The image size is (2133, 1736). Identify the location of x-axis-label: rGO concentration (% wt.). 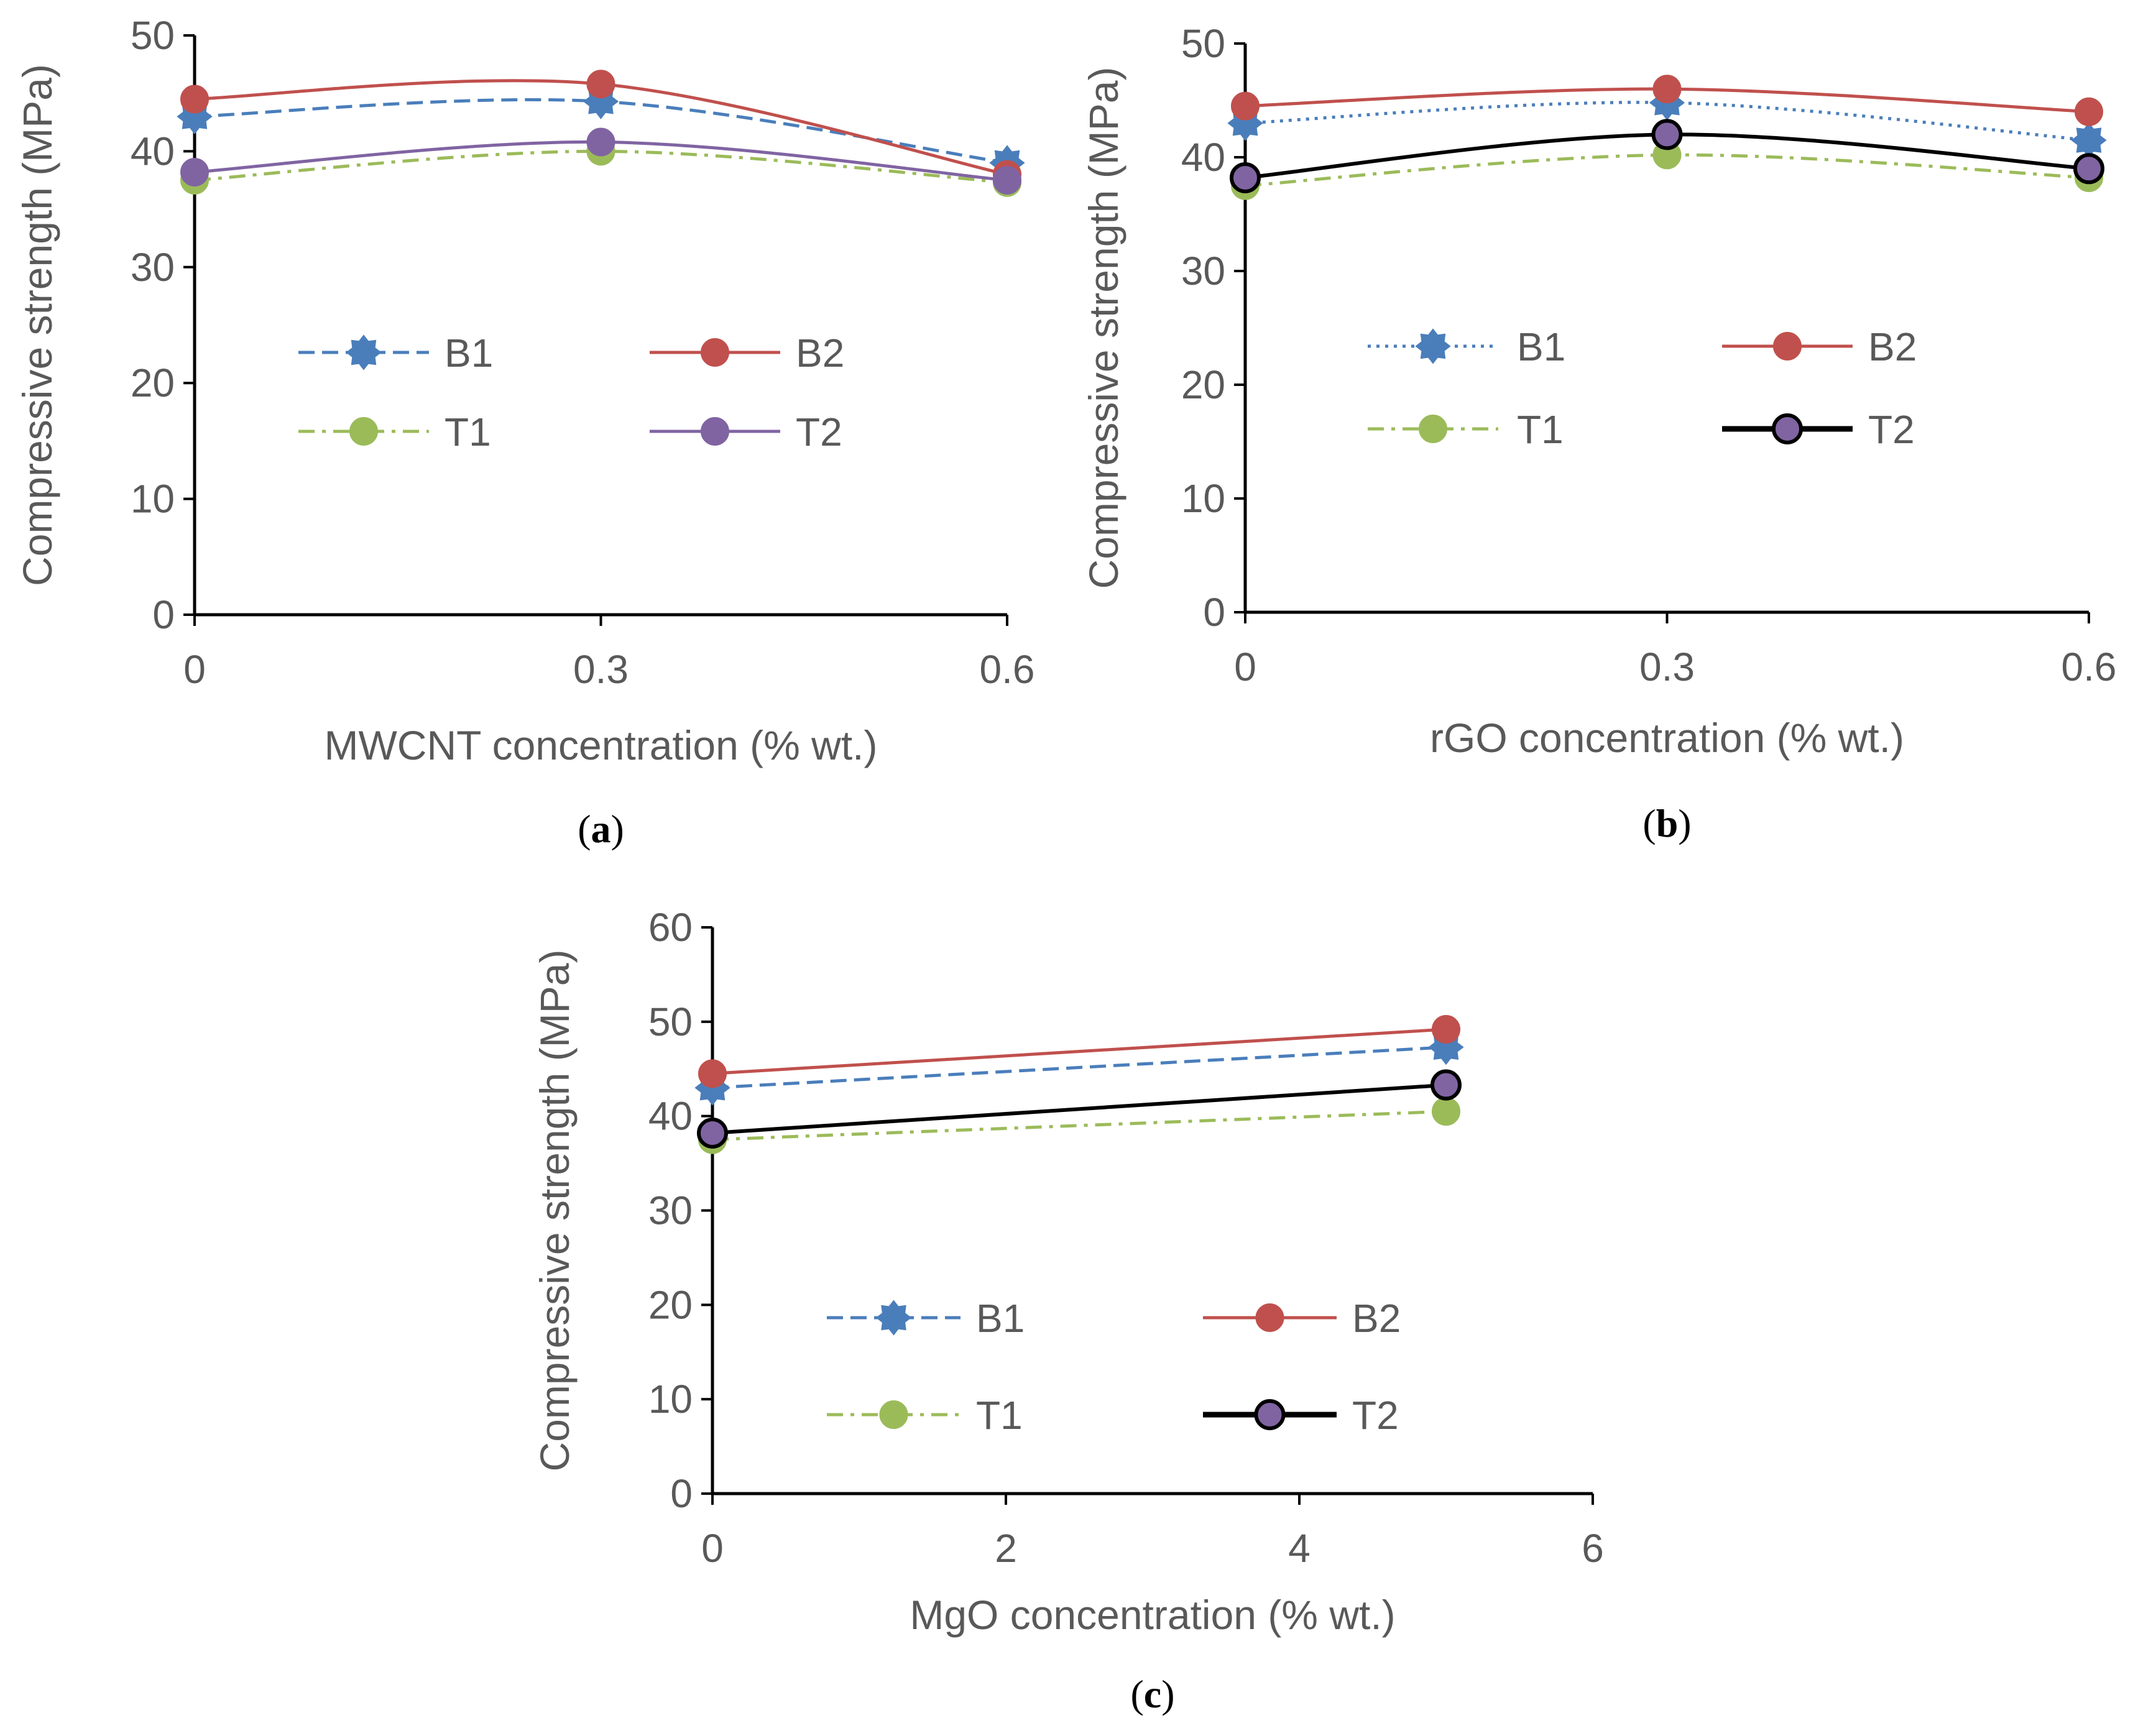
(1667, 738).